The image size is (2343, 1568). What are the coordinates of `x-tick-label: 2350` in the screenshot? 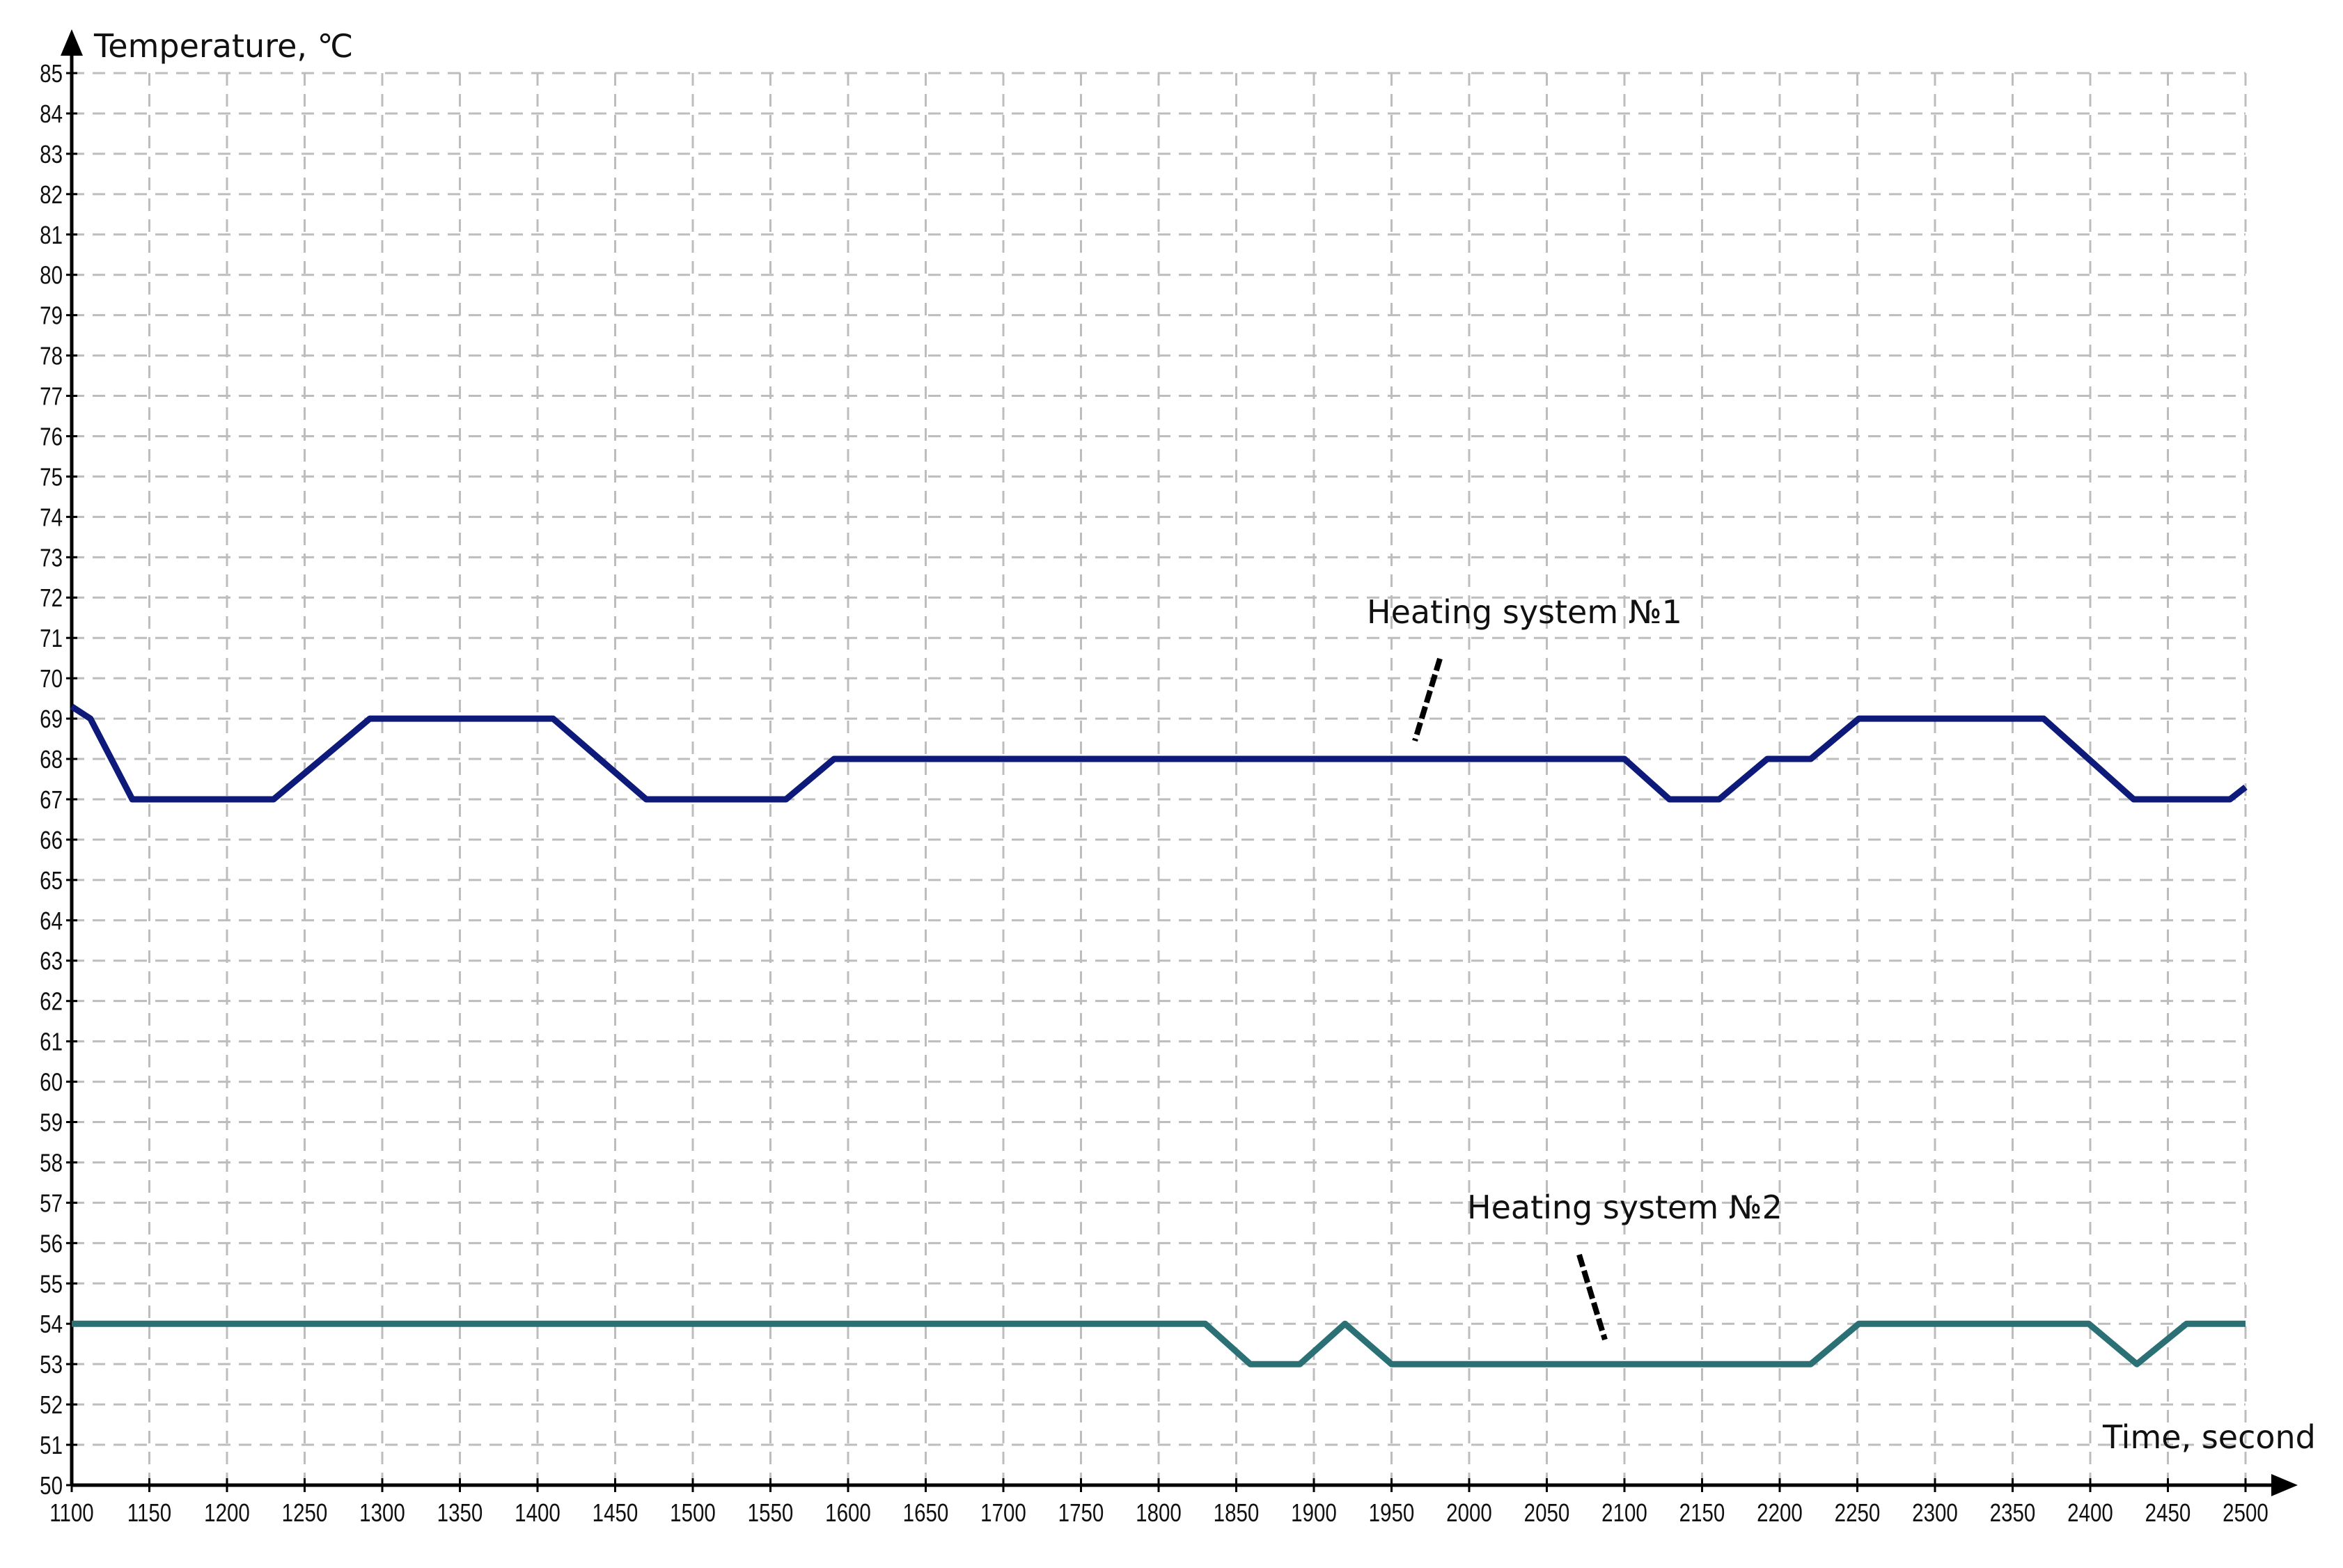 It's located at (2013, 1512).